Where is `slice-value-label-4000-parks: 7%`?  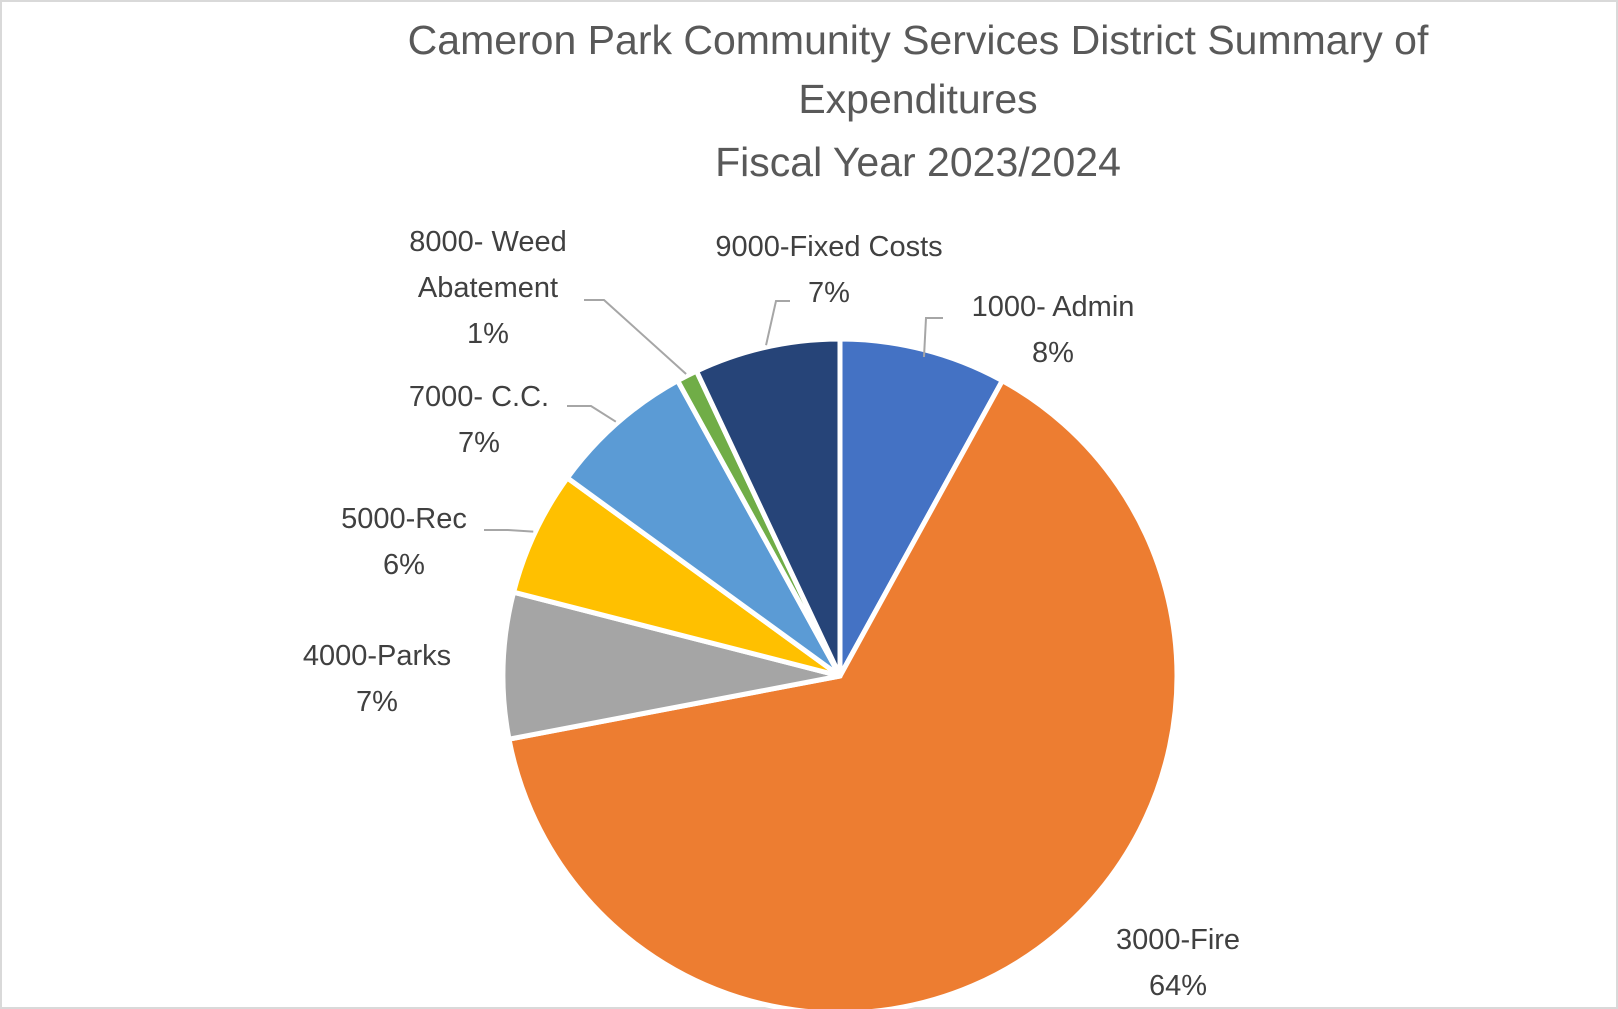 slice-value-label-4000-parks: 7% is located at coordinates (377, 702).